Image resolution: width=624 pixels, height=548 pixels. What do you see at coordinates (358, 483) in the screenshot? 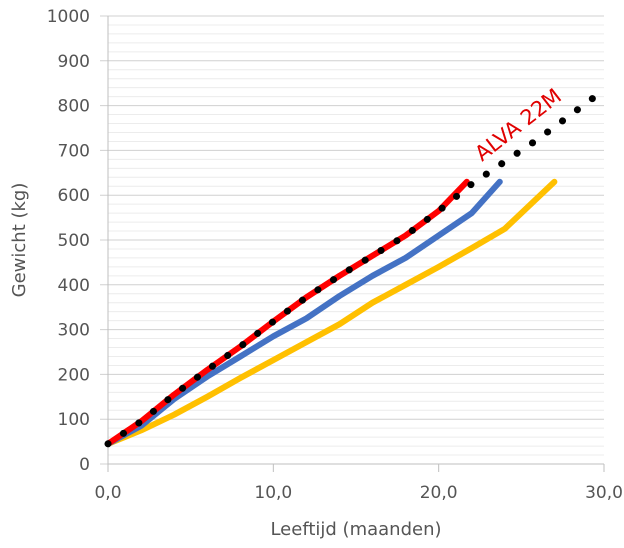
I see `x-tick-labels: 0,0 10,0 20,0 30,0` at bounding box center [358, 483].